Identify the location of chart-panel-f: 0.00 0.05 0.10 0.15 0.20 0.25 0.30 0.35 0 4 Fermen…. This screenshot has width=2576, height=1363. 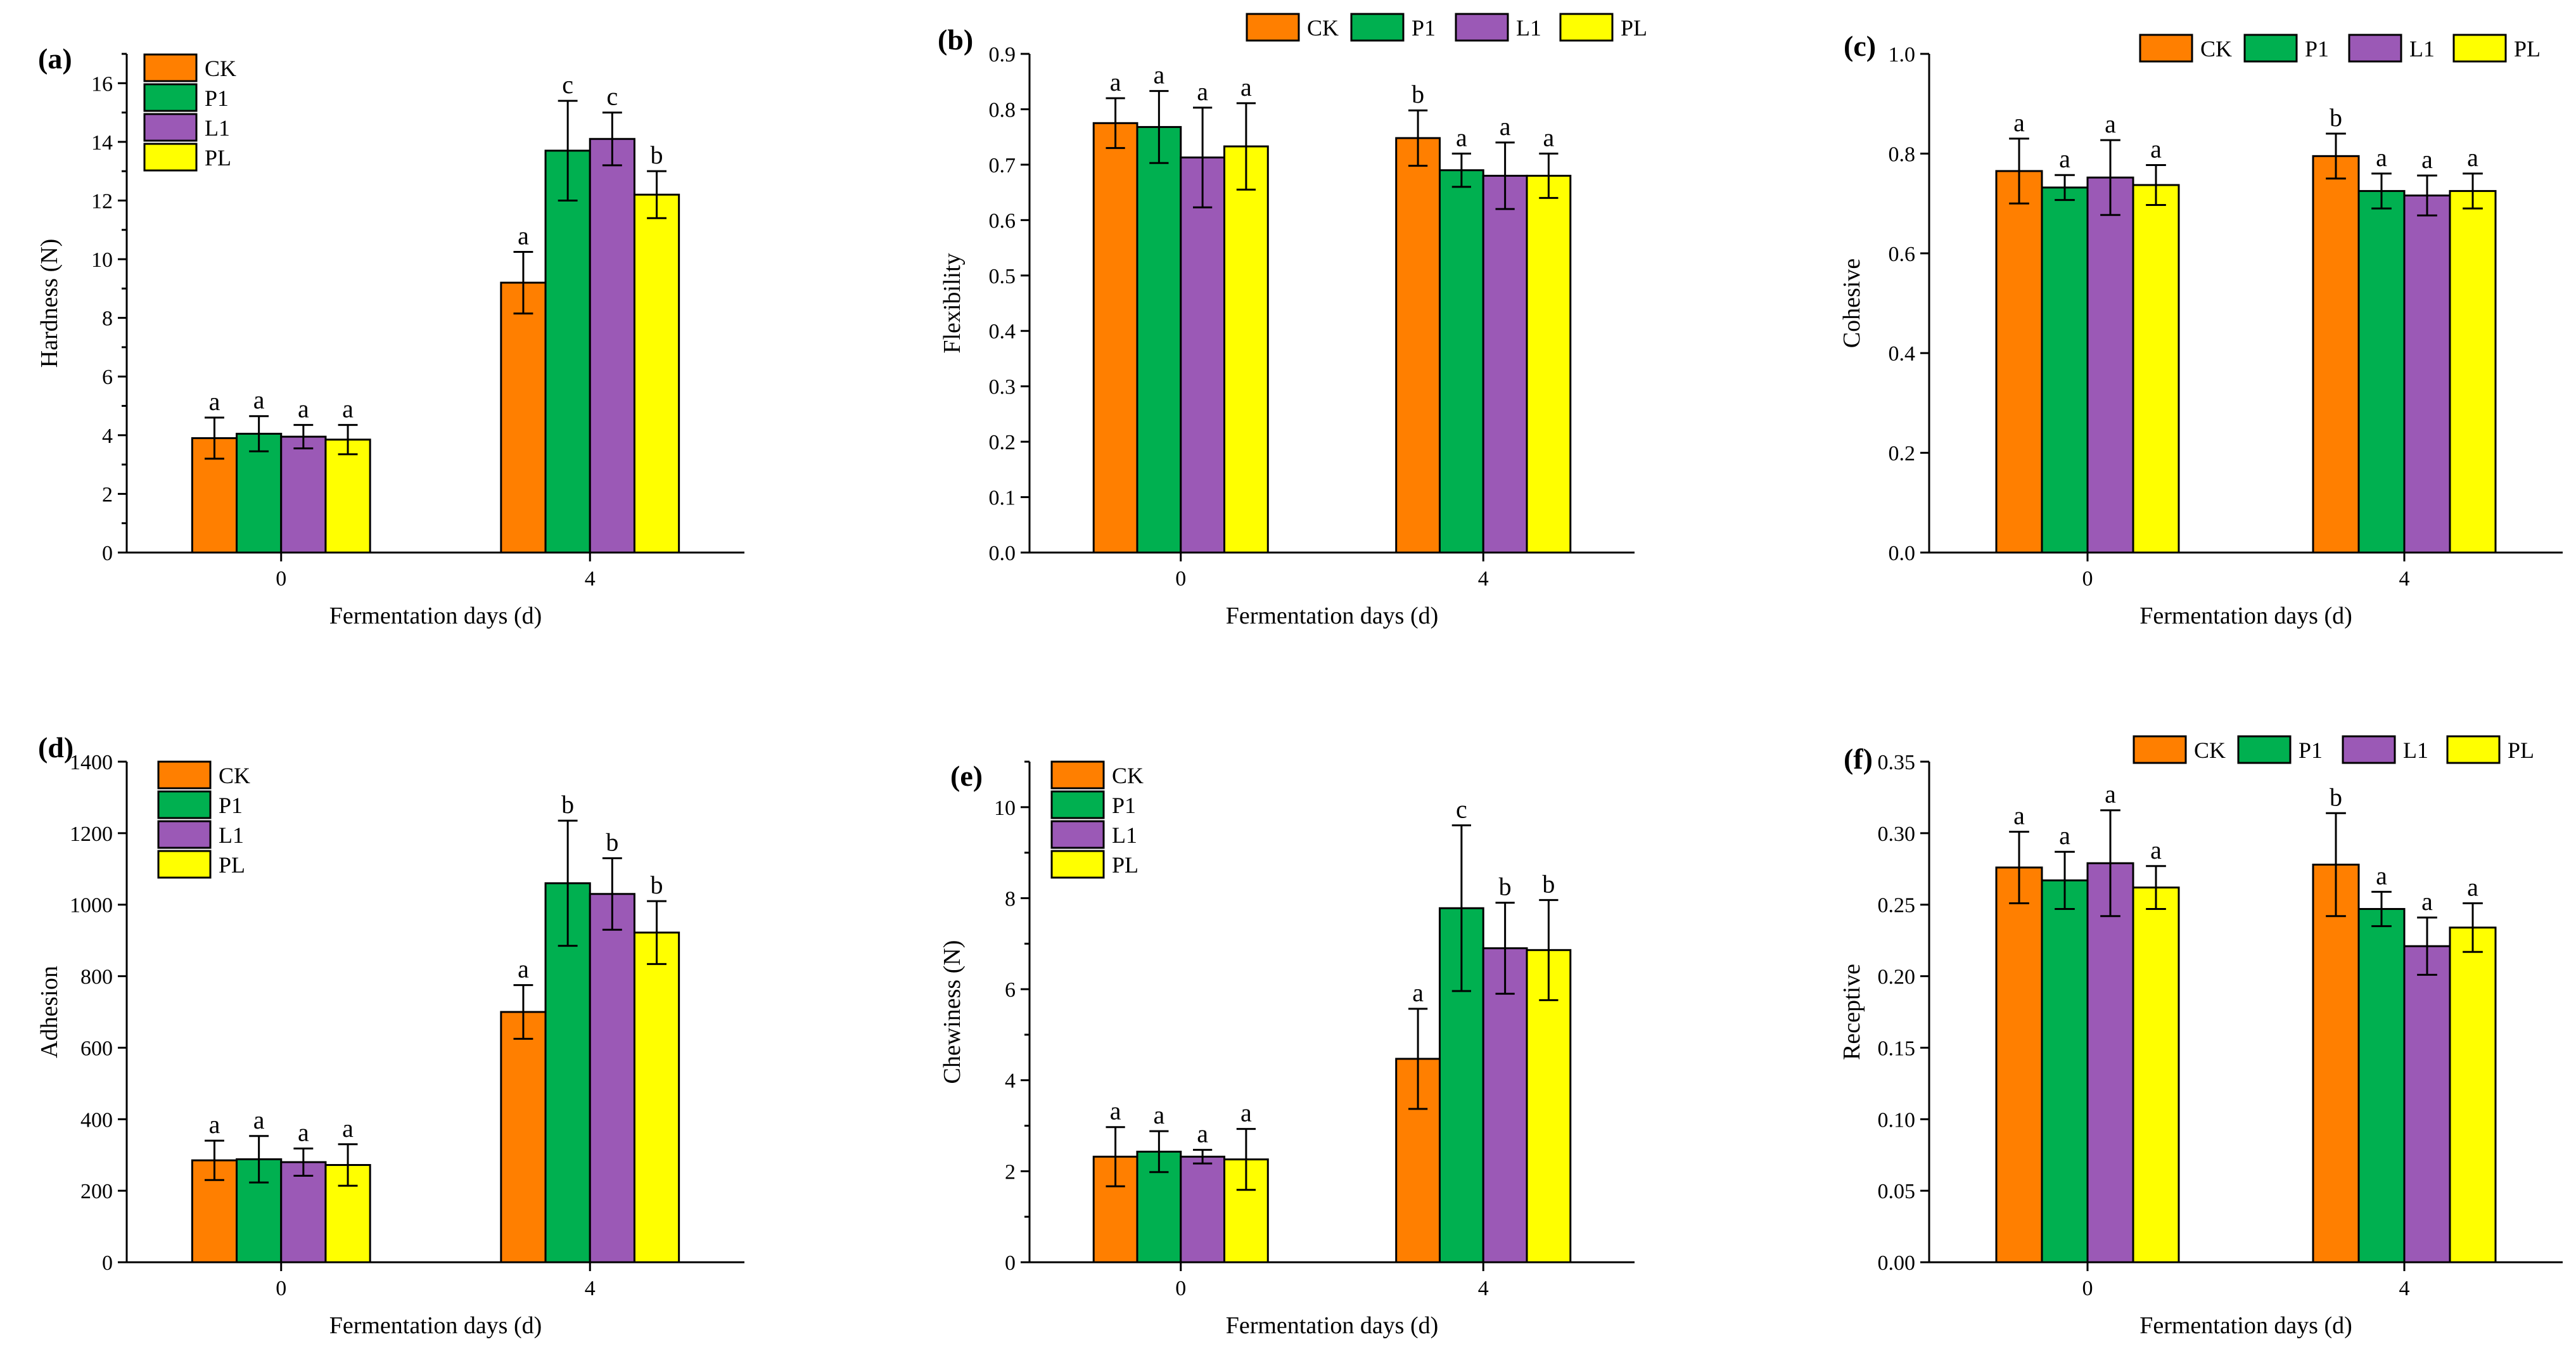
(2201, 1037).